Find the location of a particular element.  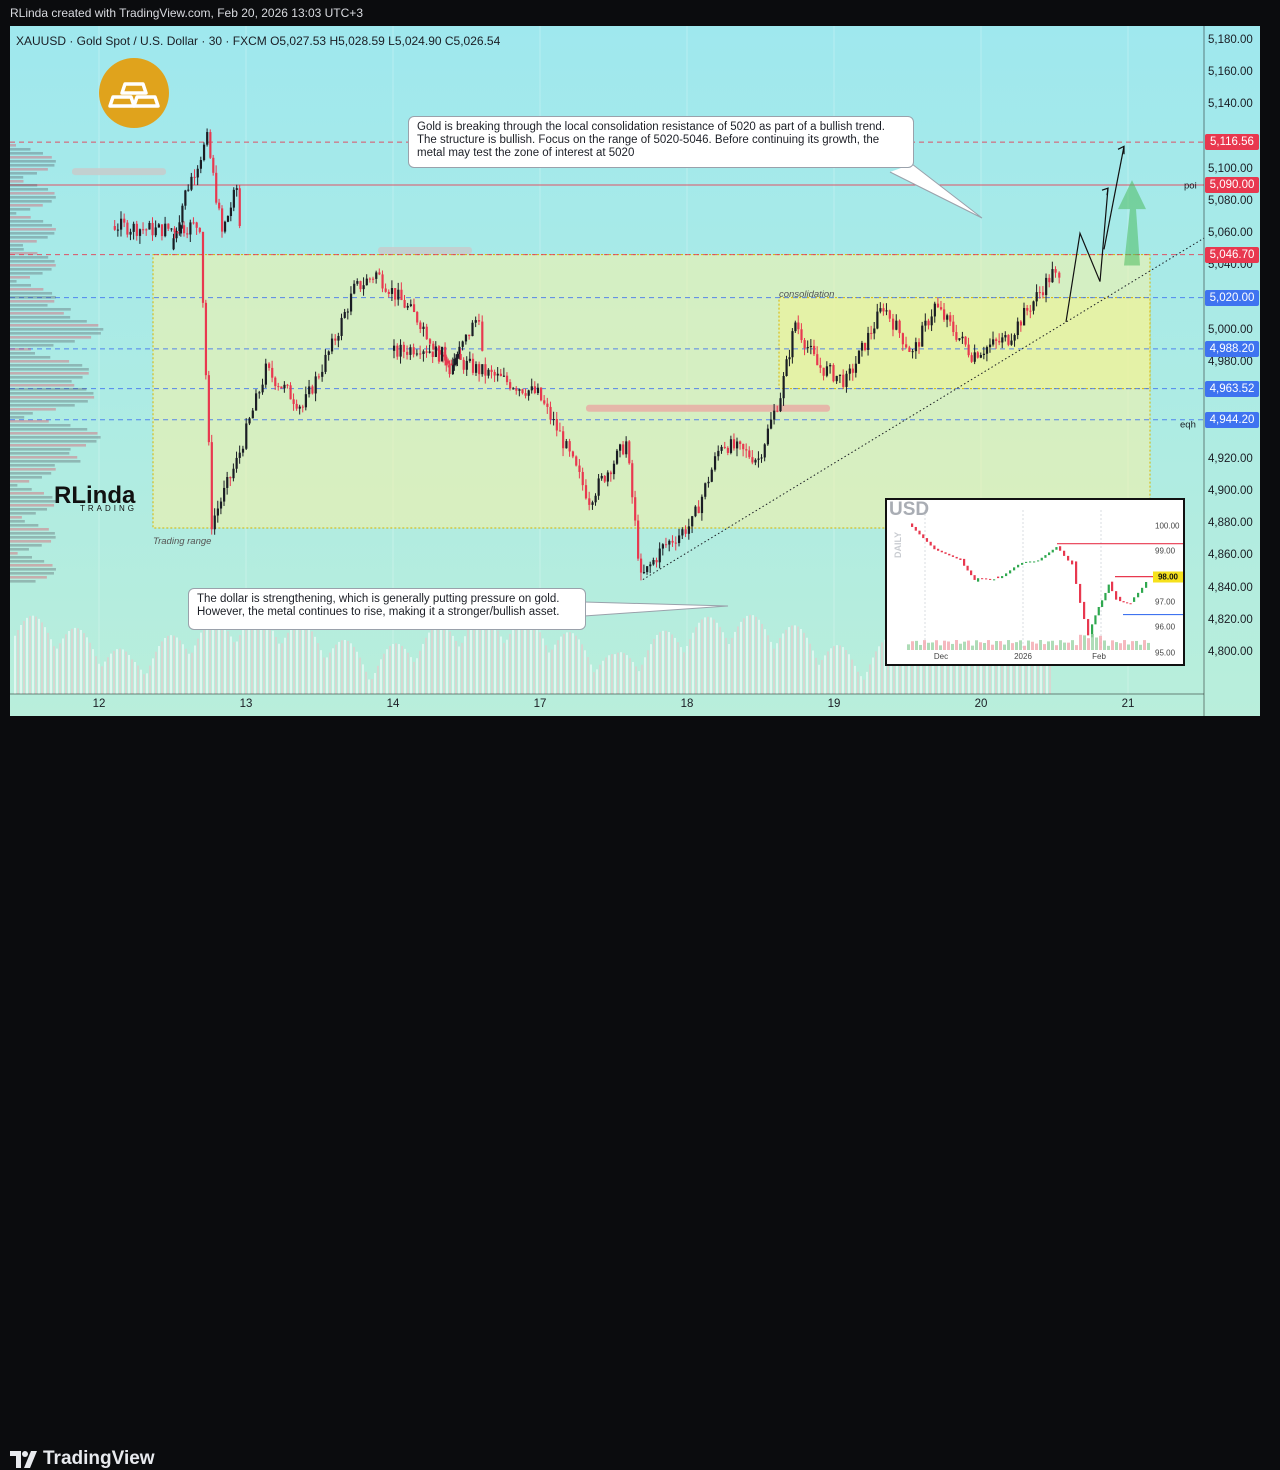

resistance-zone is located at coordinates (119, 172).